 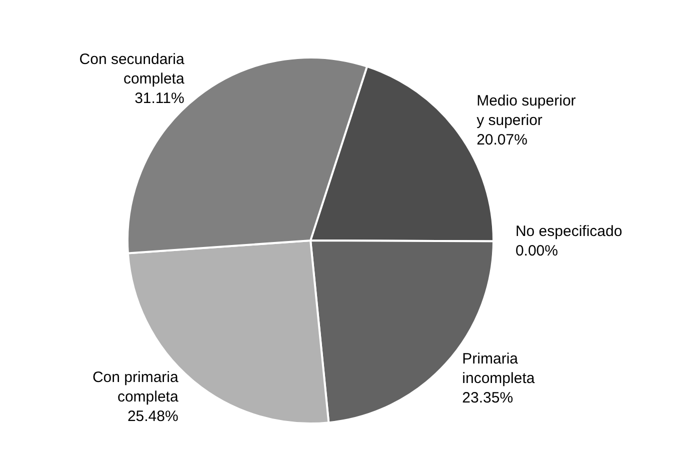 I want to click on slice-label: Con secundaria completa, so click(x=132, y=69).